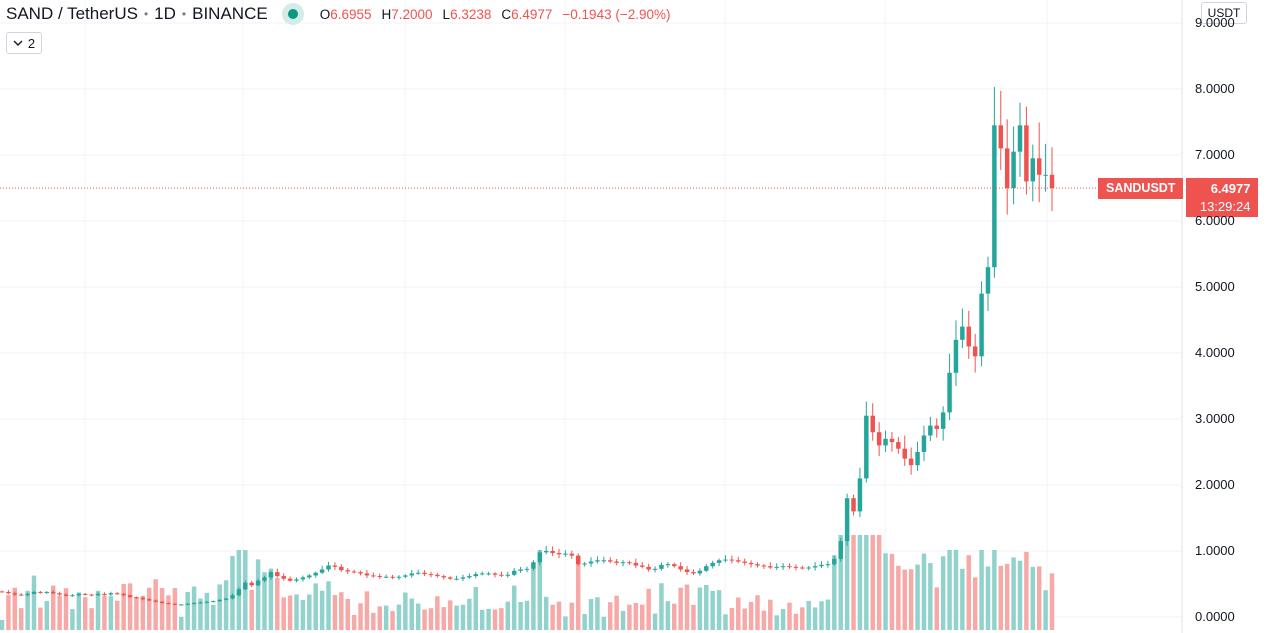  Describe the element at coordinates (292, 14) in the screenshot. I see `market-status-icon` at that location.